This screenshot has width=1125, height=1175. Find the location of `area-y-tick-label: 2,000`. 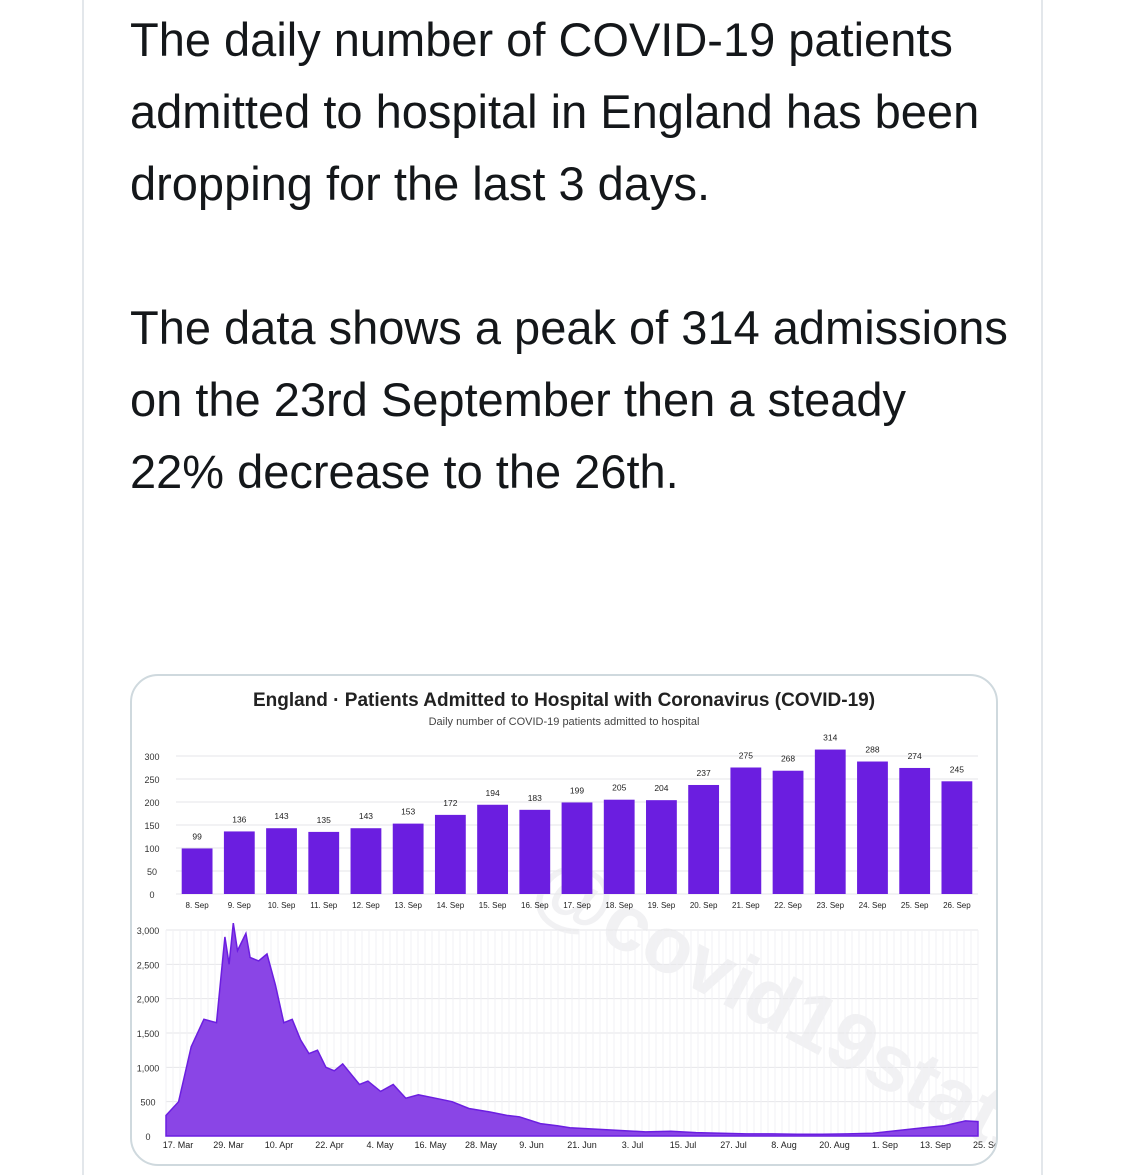

area-y-tick-label: 2,000 is located at coordinates (148, 1000).